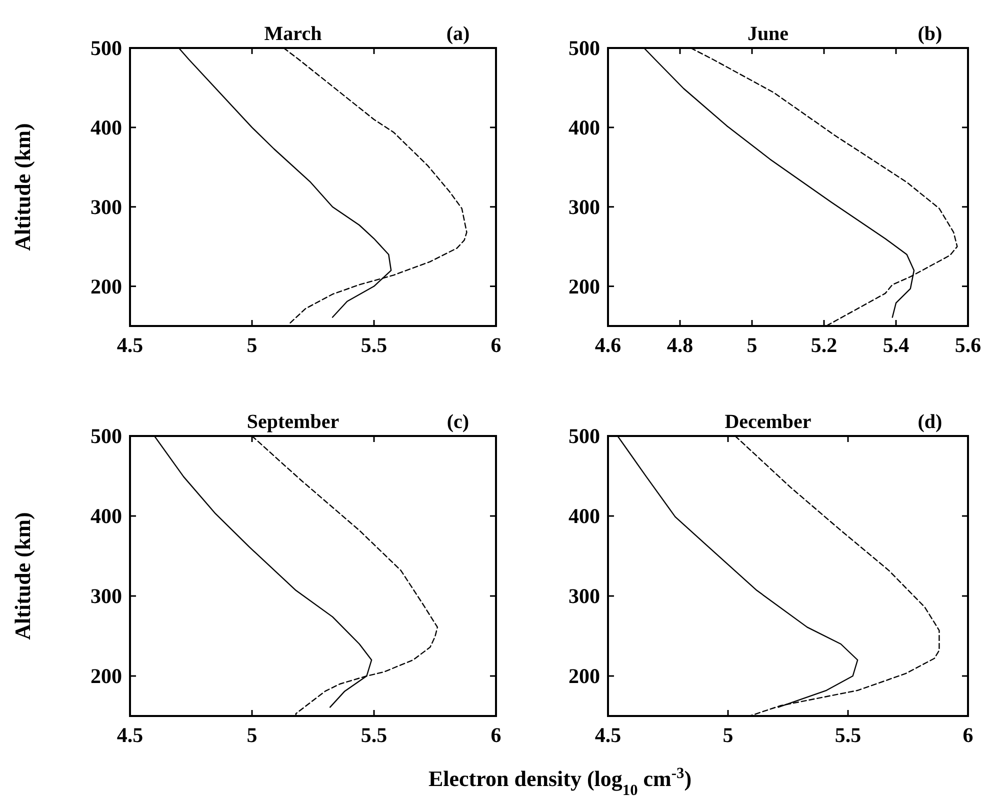  What do you see at coordinates (293, 422) in the screenshot?
I see `chart-title: September` at bounding box center [293, 422].